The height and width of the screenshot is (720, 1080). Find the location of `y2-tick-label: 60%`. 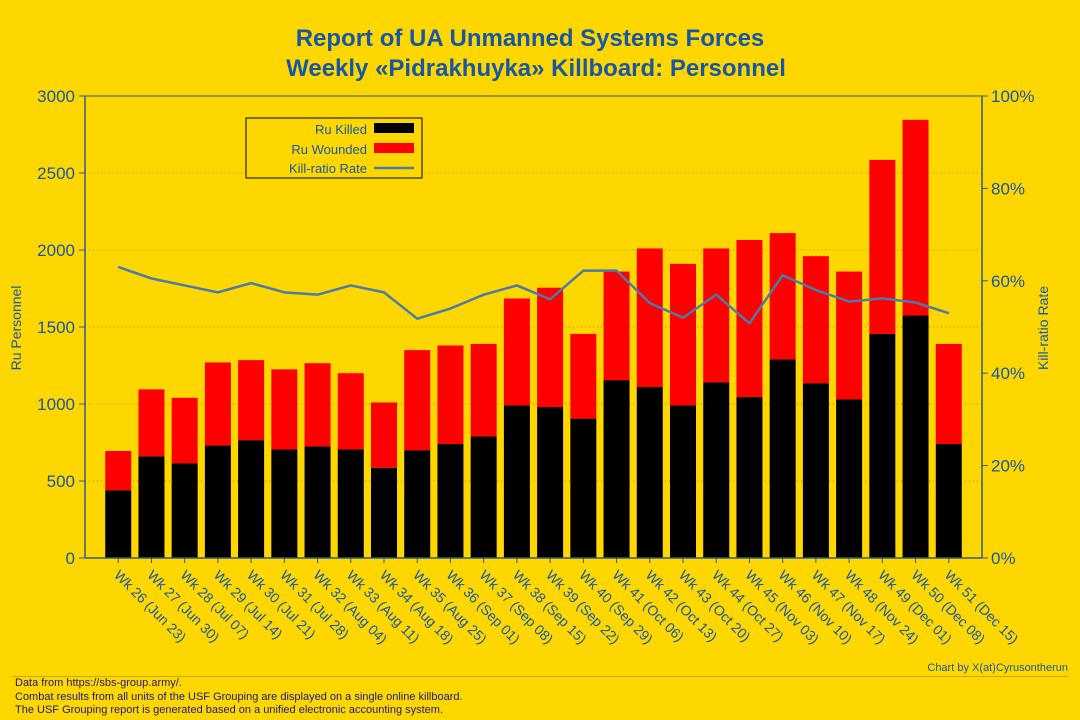

y2-tick-label: 60% is located at coordinates (1008, 281).